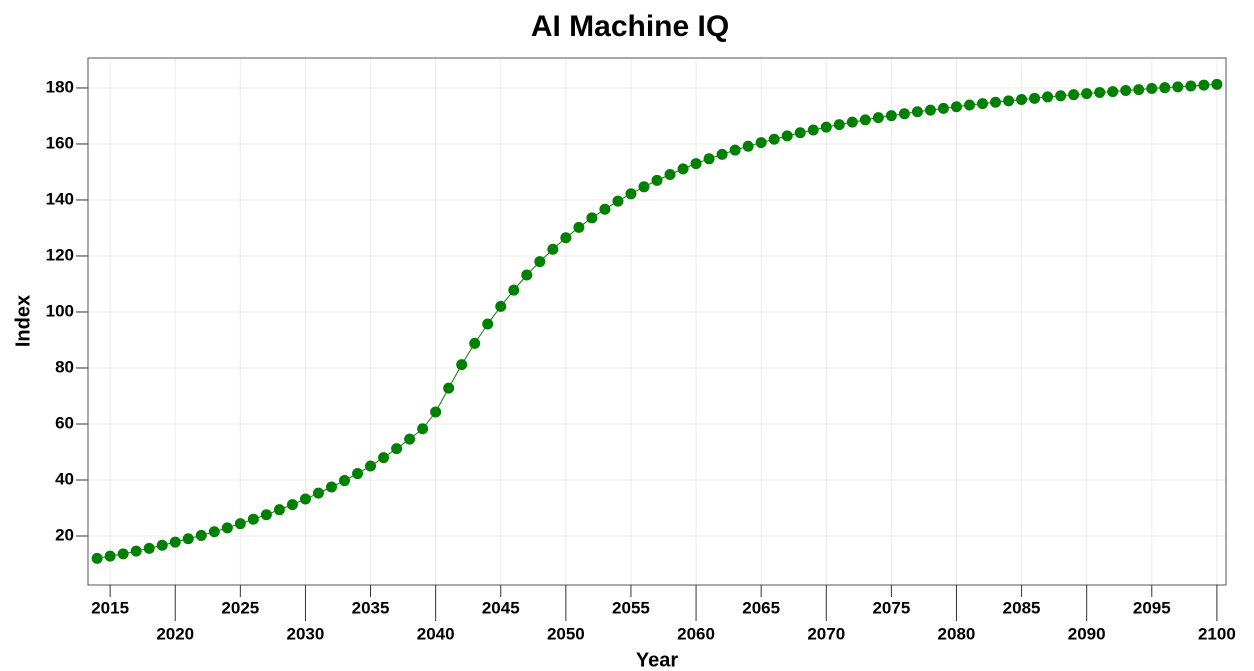 The width and height of the screenshot is (1254, 671). Describe the element at coordinates (23, 321) in the screenshot. I see `y-axis-label: Index` at that location.